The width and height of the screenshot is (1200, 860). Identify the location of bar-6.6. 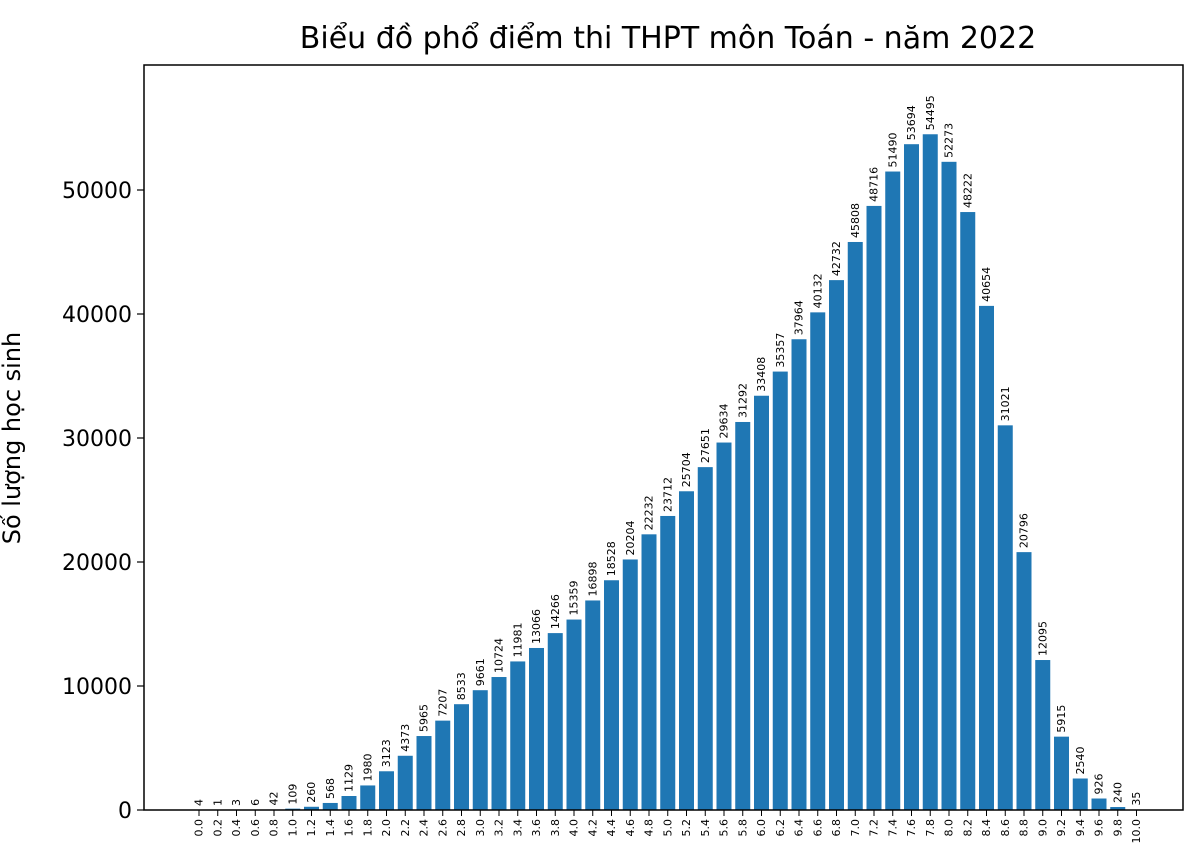
(818, 561).